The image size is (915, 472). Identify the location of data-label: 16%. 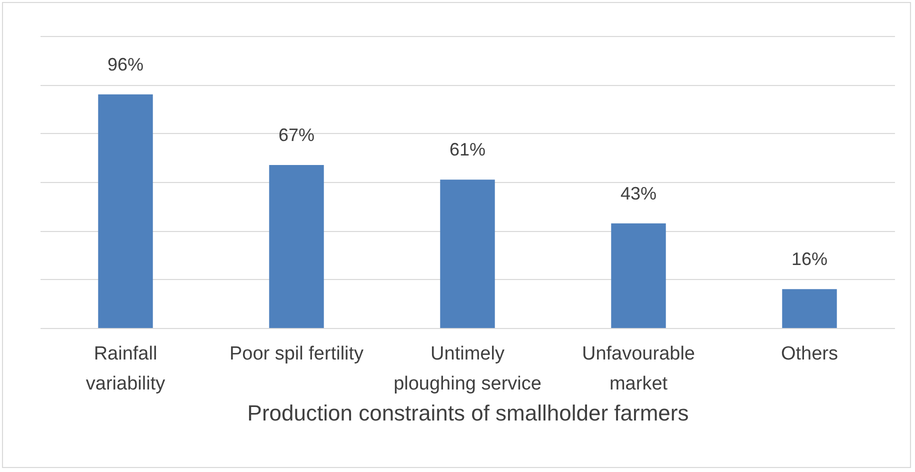
(809, 259).